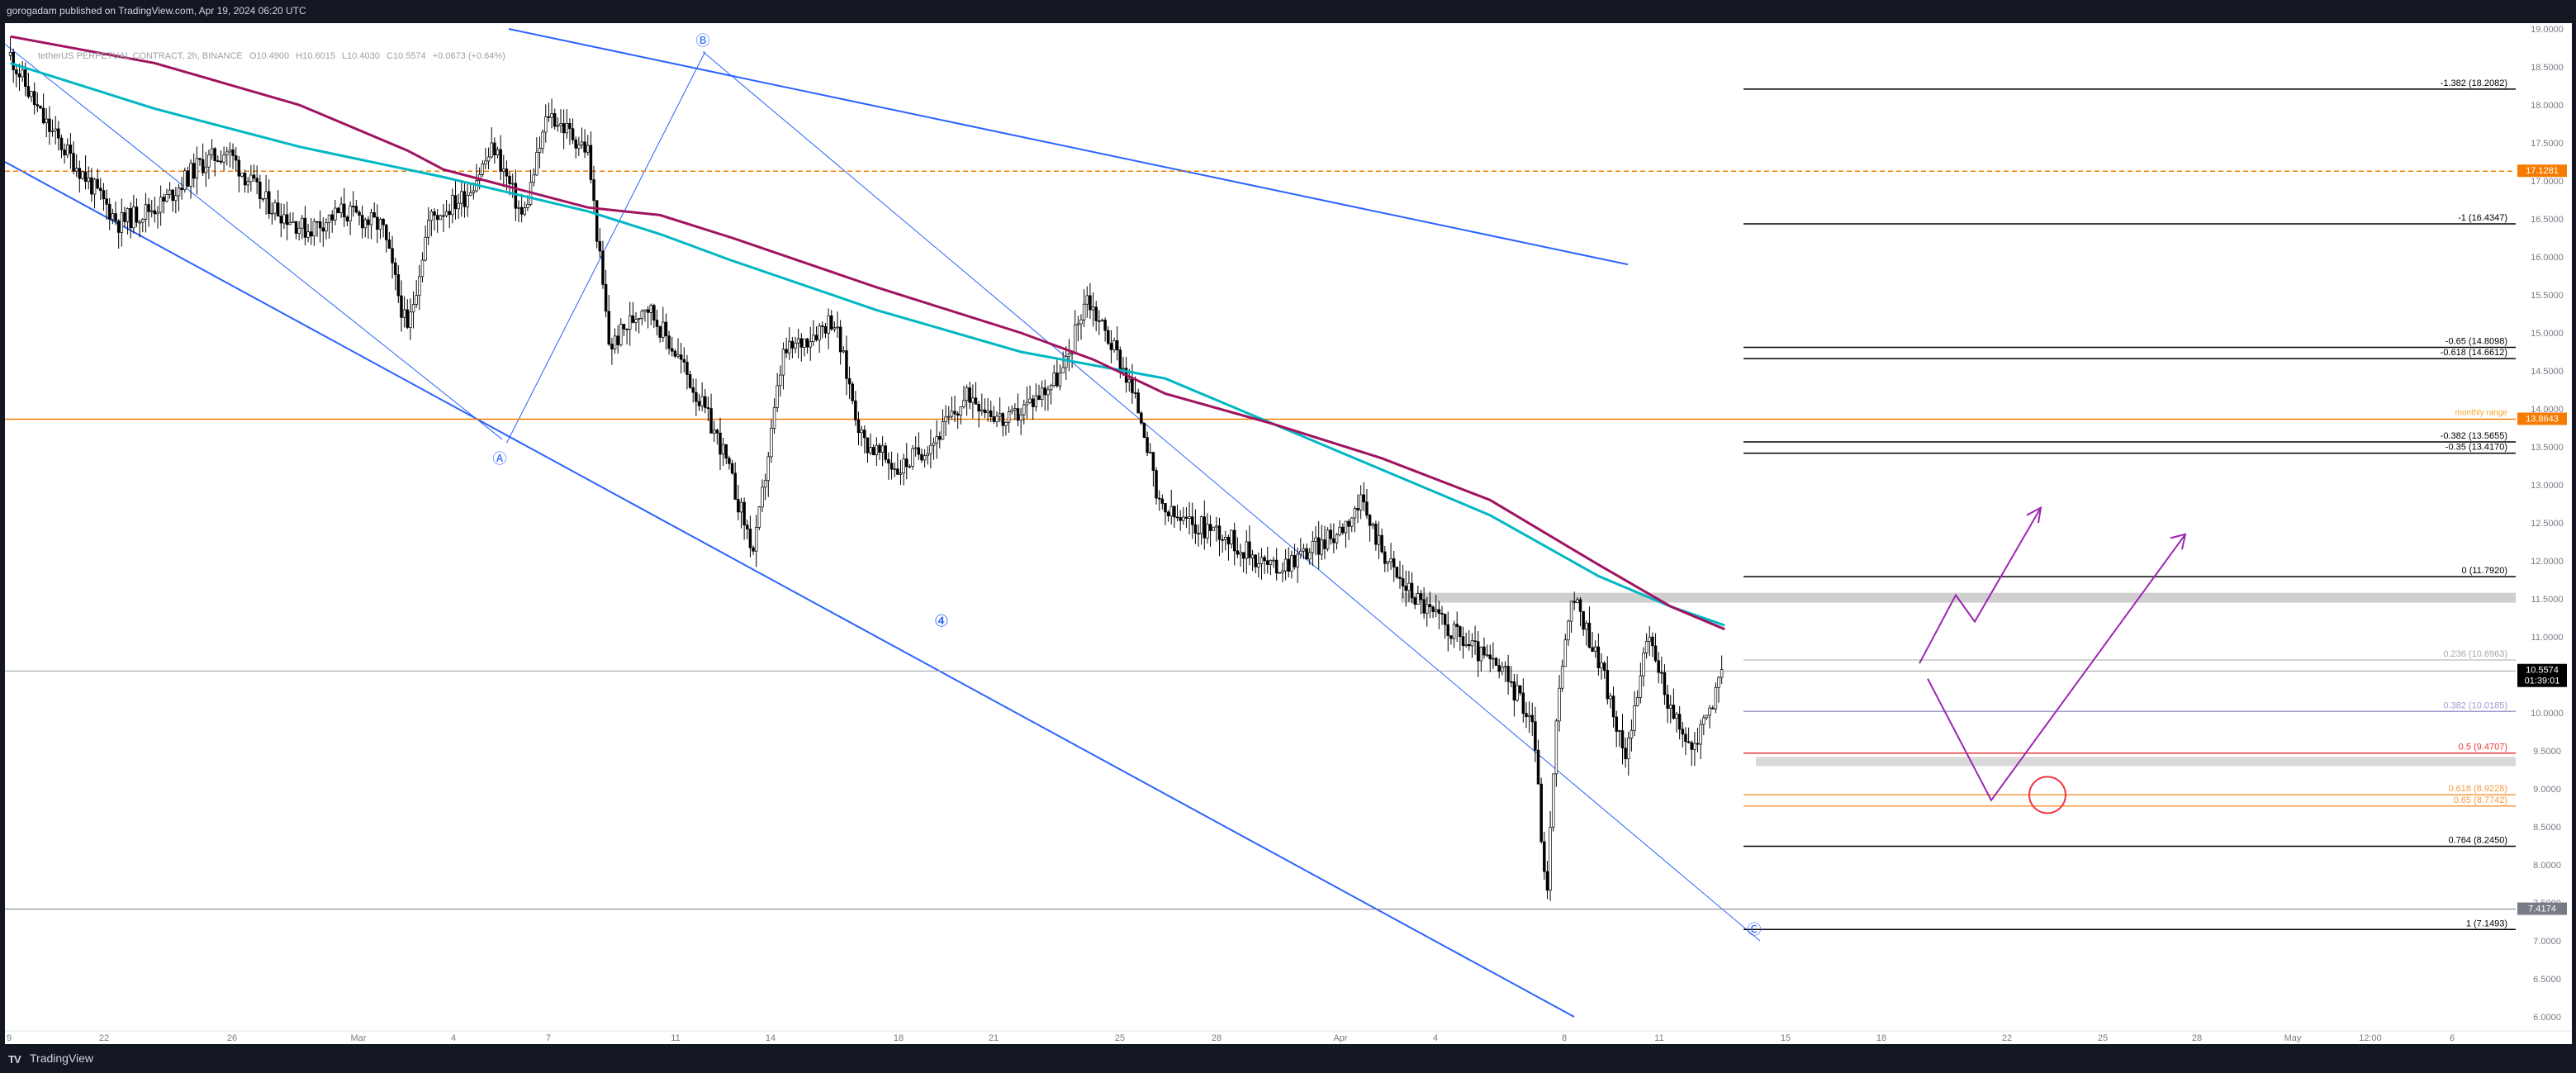 Image resolution: width=2576 pixels, height=1073 pixels. What do you see at coordinates (14, 1059) in the screenshot?
I see `tradingview-logo-icon: TV` at bounding box center [14, 1059].